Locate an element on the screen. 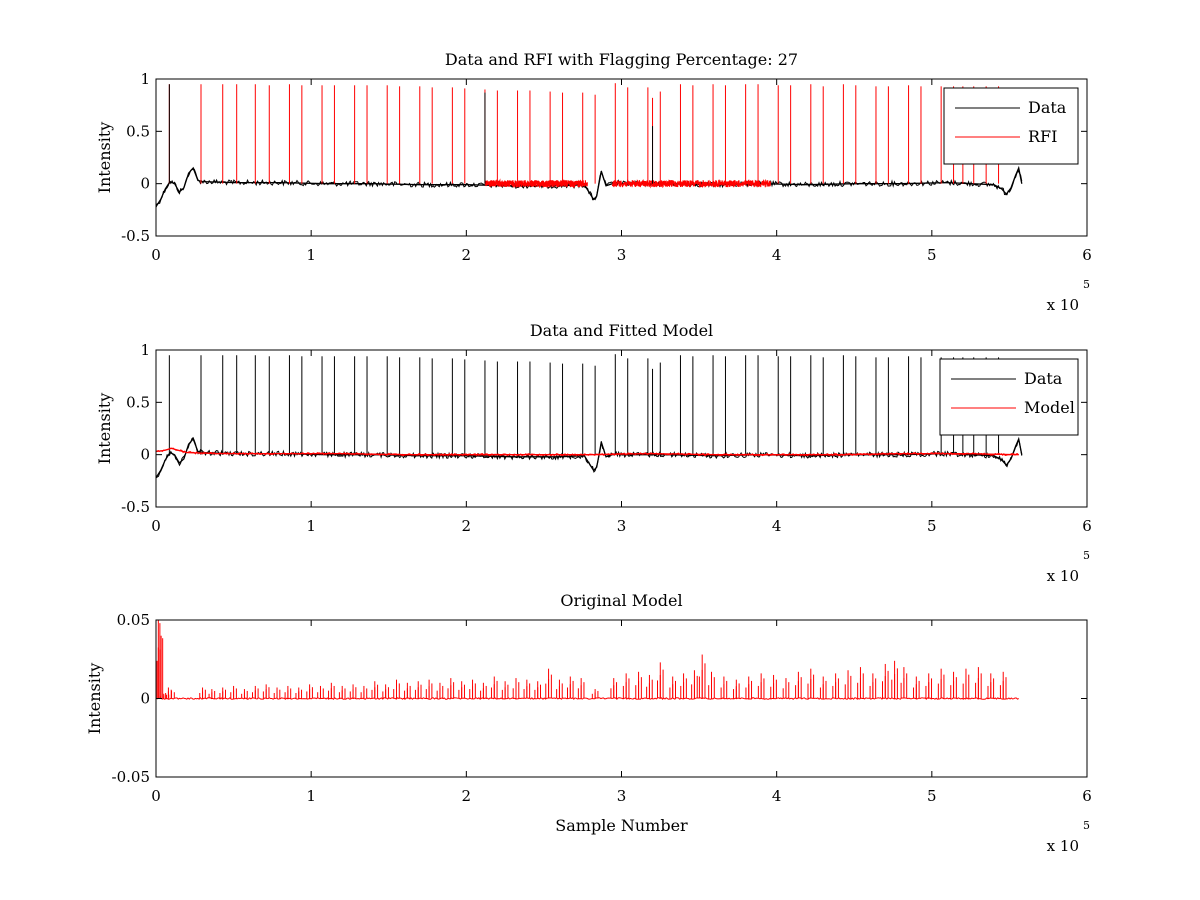  y-tick-label: 0.05 is located at coordinates (133, 620).